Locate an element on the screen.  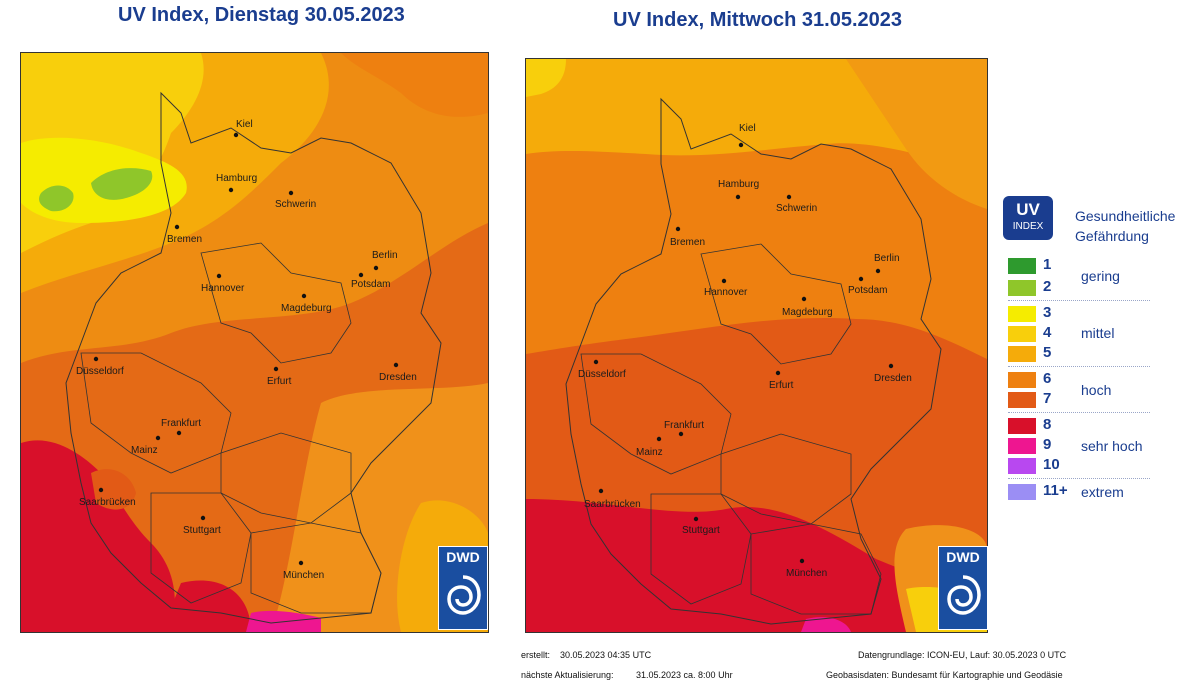
legend-level-10: 10 is located at coordinates (1051, 464).